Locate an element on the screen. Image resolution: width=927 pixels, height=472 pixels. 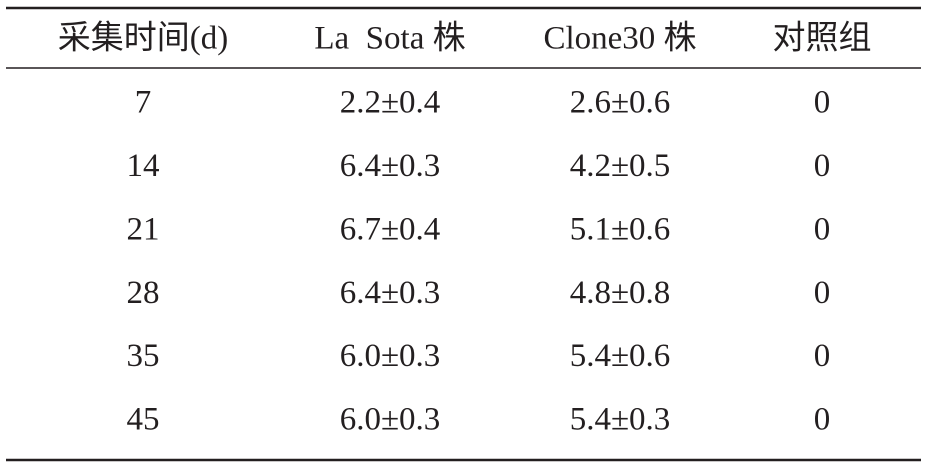
table-cell: 35 is located at coordinates (143, 356).